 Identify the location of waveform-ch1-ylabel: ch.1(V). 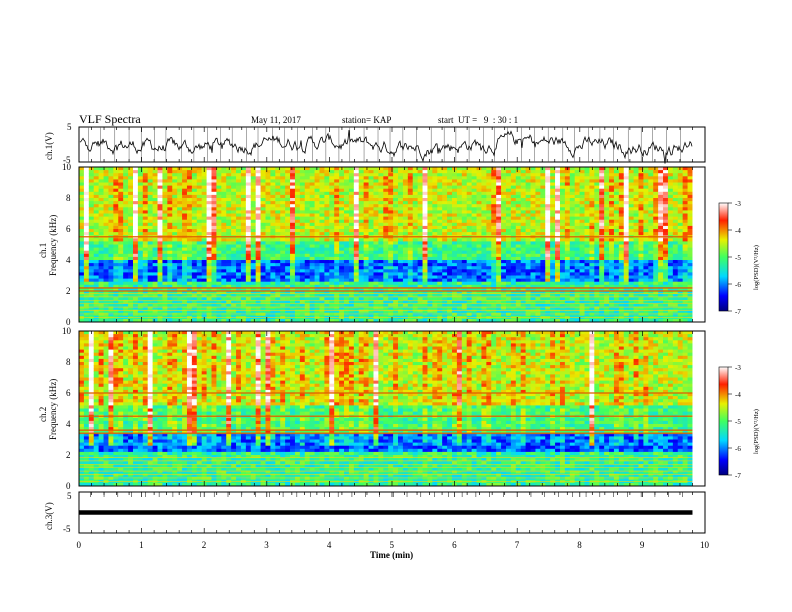
(49, 146).